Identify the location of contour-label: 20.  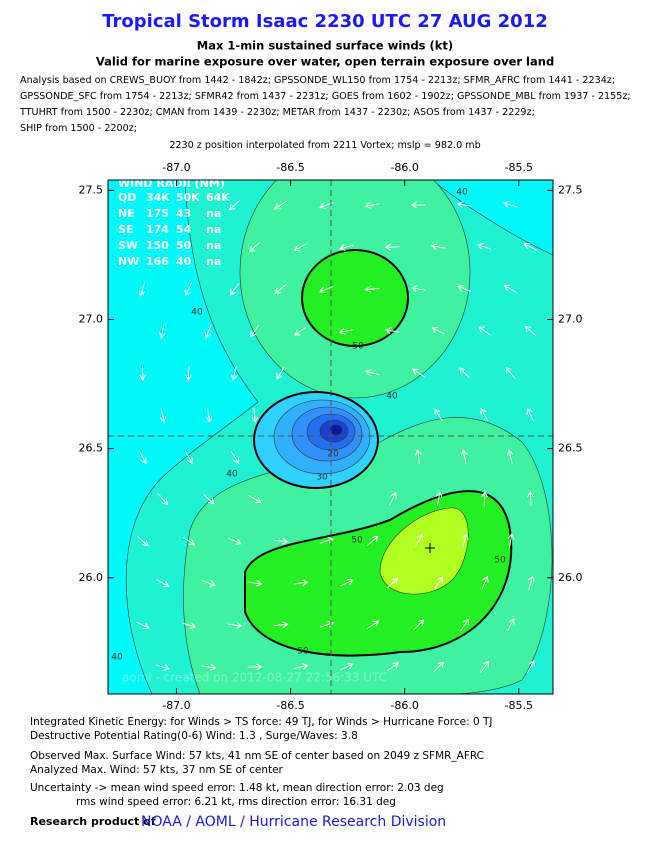
(333, 455).